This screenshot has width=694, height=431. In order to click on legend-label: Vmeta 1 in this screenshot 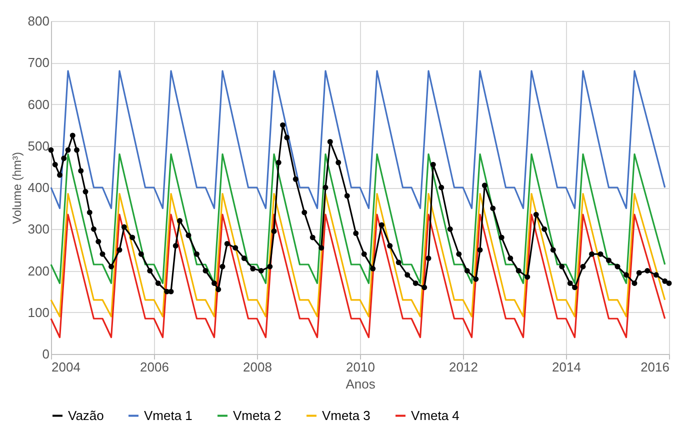, I will do `click(168, 415)`.